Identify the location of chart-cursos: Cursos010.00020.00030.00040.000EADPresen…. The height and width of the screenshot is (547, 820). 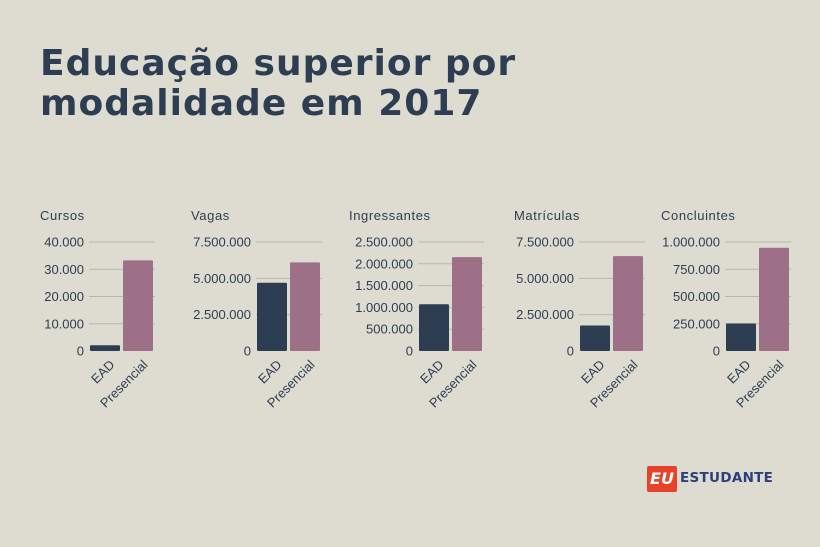
(97, 309).